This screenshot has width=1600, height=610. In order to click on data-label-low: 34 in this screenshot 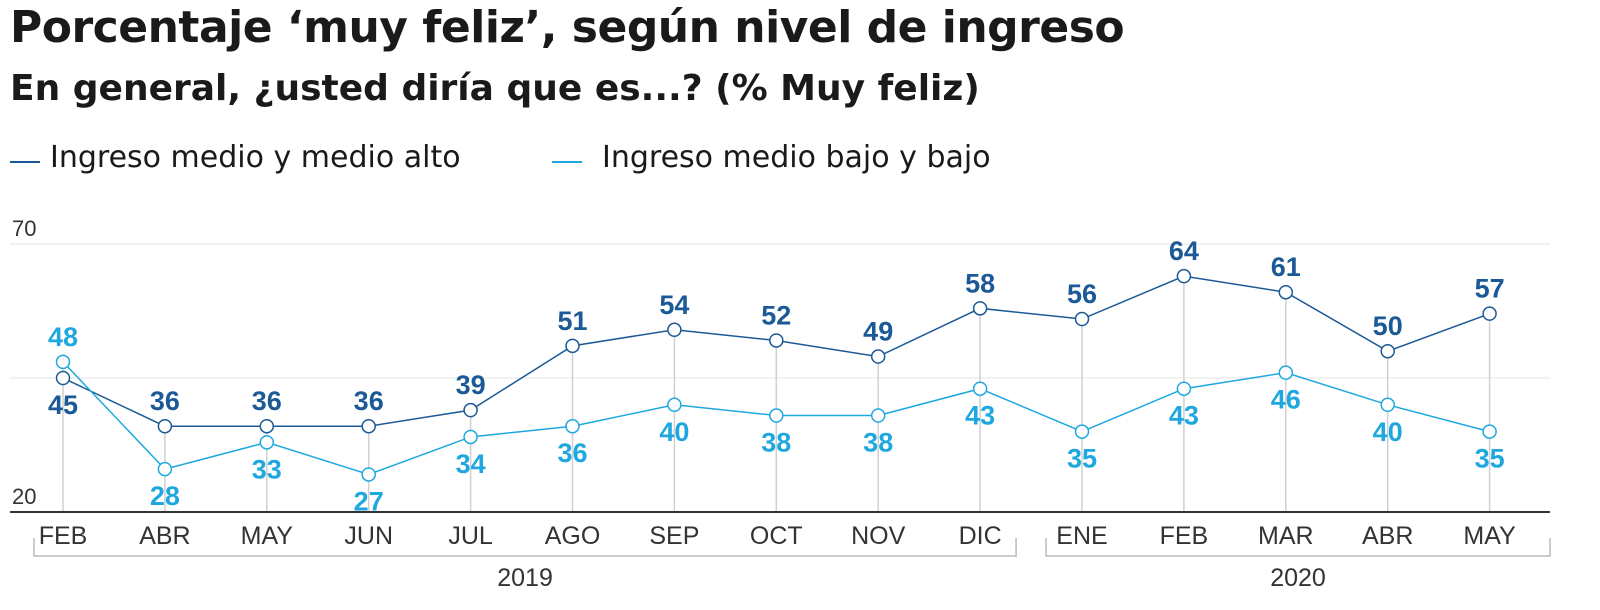, I will do `click(471, 464)`.